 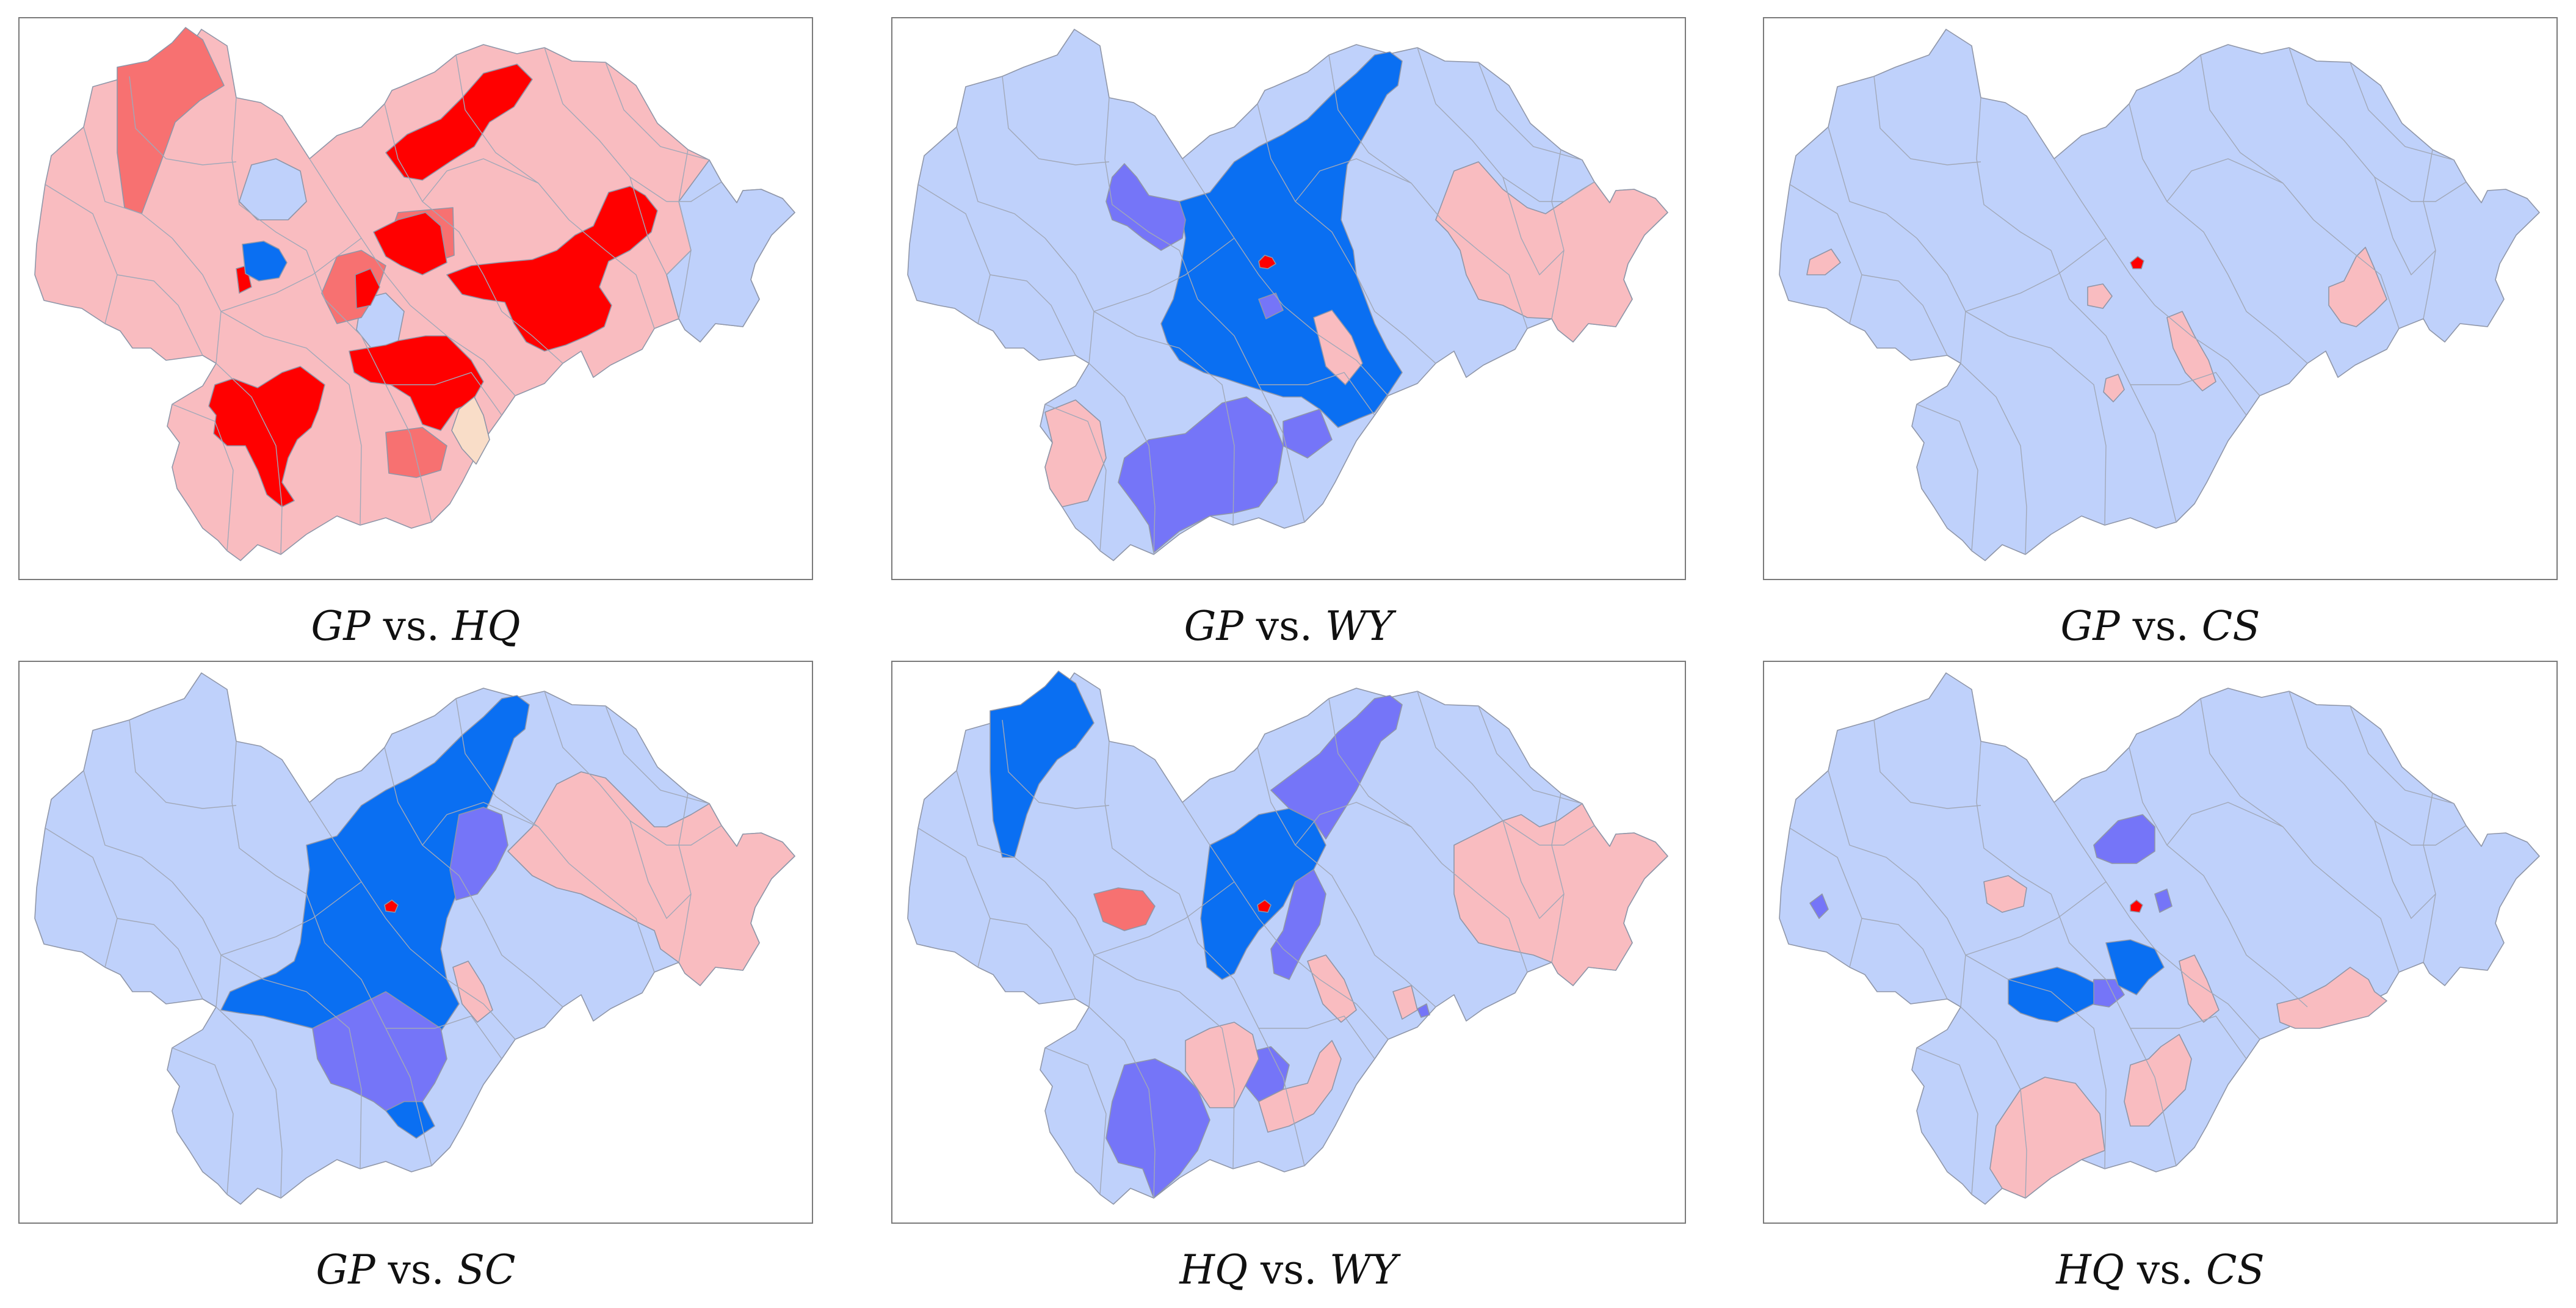 I want to click on panel-caption: GP vs. HQ, so click(x=415, y=627).